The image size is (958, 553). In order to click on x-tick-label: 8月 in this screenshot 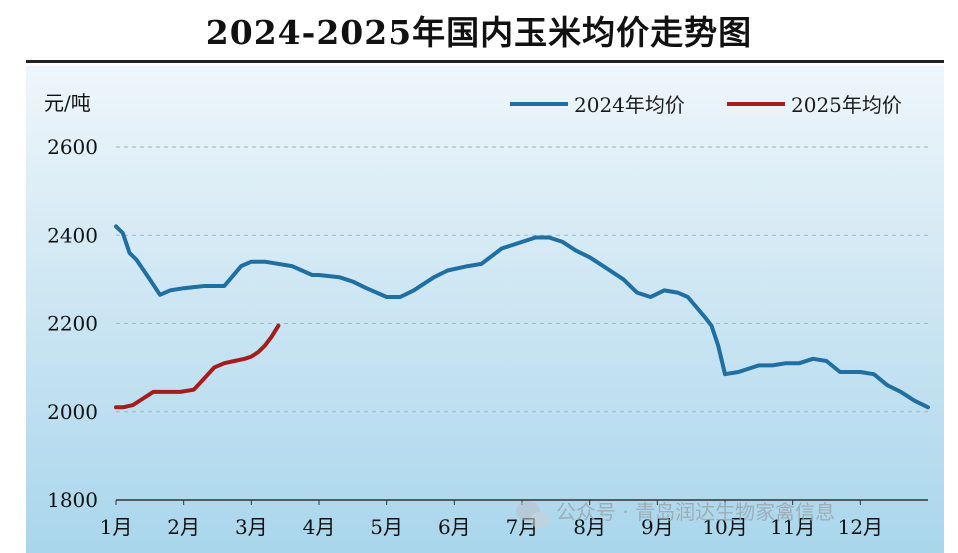, I will do `click(589, 527)`.